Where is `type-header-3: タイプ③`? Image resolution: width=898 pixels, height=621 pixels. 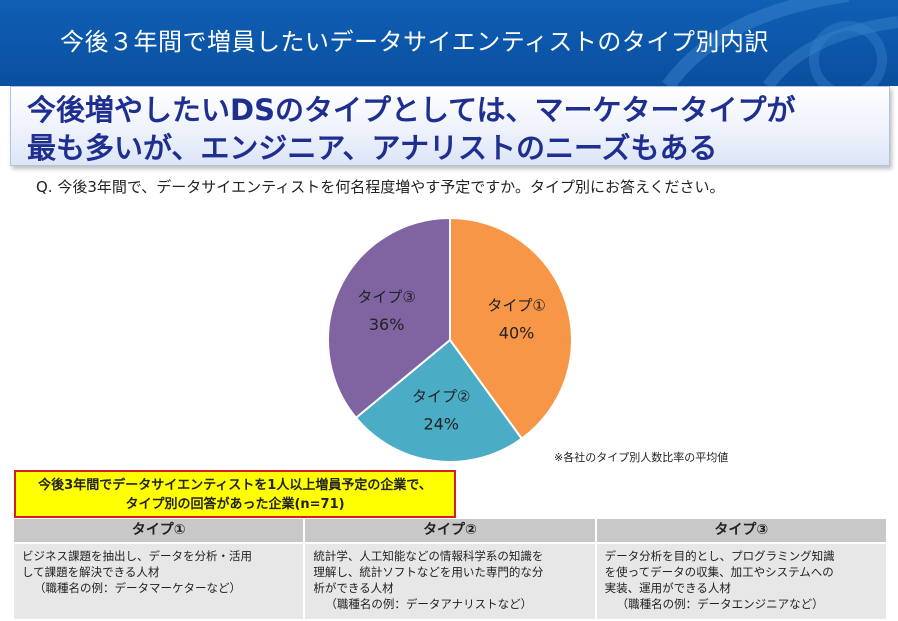
type-header-3: タイプ③ is located at coordinates (741, 530).